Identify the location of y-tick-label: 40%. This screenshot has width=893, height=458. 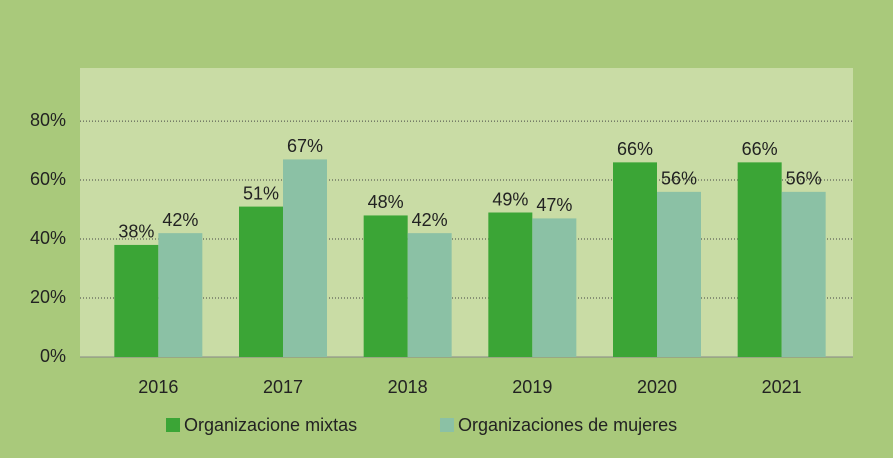
(48, 238).